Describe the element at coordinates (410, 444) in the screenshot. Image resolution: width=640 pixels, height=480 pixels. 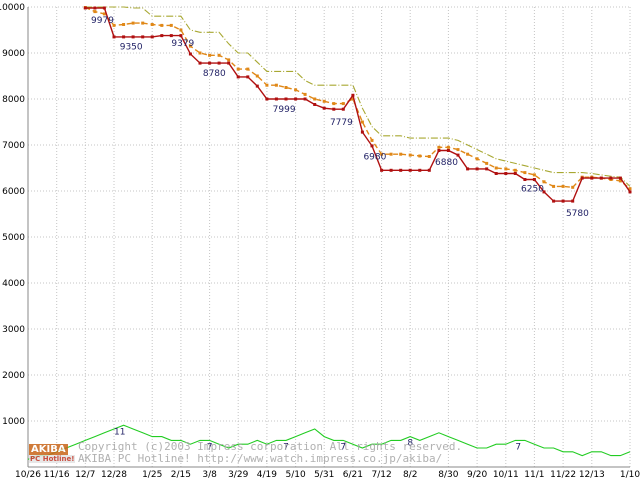
I see `svg-text: 8` at that location.